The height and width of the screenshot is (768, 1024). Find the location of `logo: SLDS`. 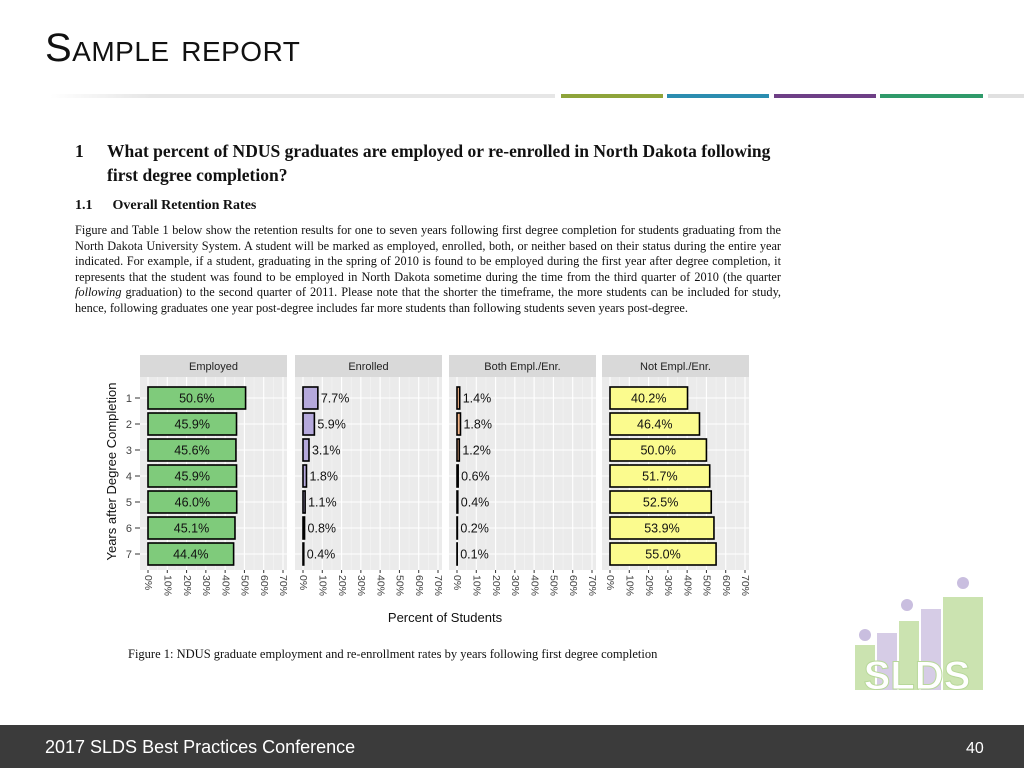

logo: SLDS is located at coordinates (919, 638).